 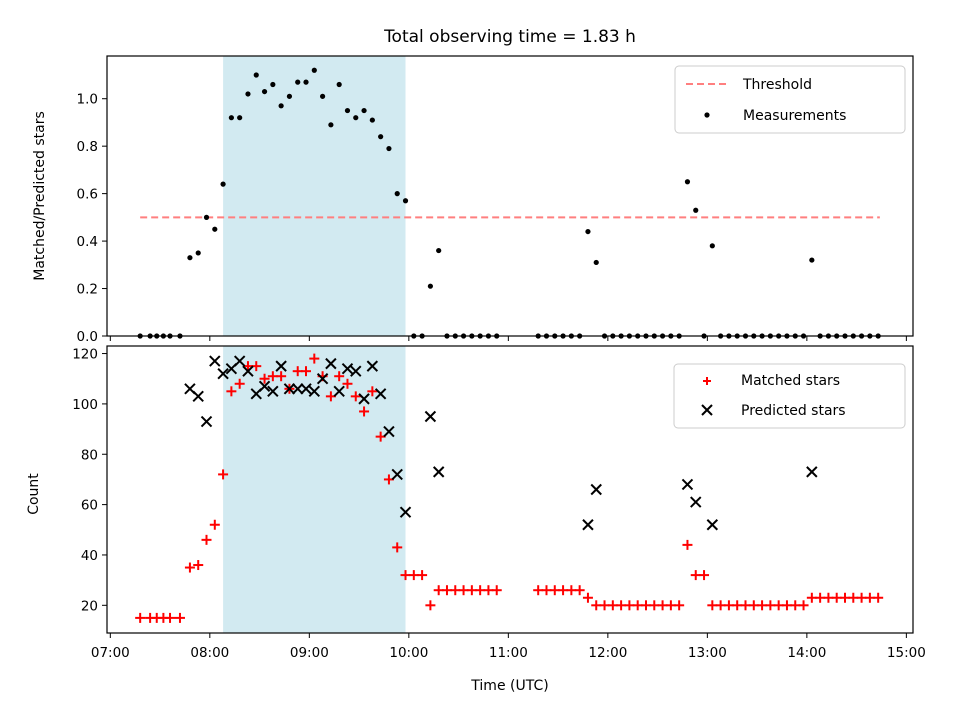 I want to click on legend-predicted-swatch, so click(x=707, y=410).